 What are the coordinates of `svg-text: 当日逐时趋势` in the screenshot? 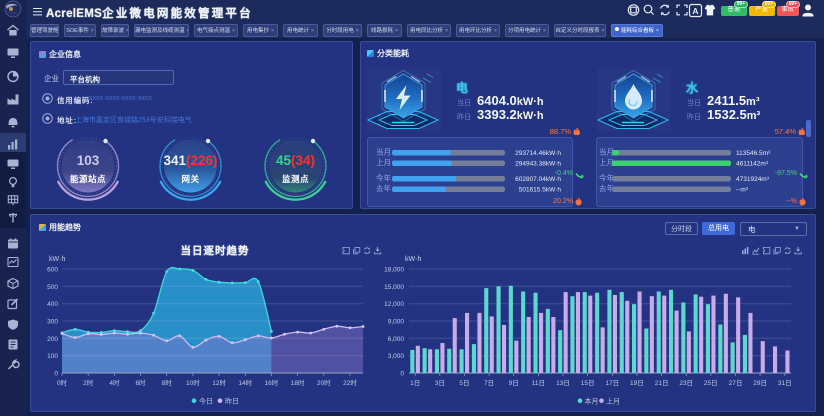 It's located at (215, 250).